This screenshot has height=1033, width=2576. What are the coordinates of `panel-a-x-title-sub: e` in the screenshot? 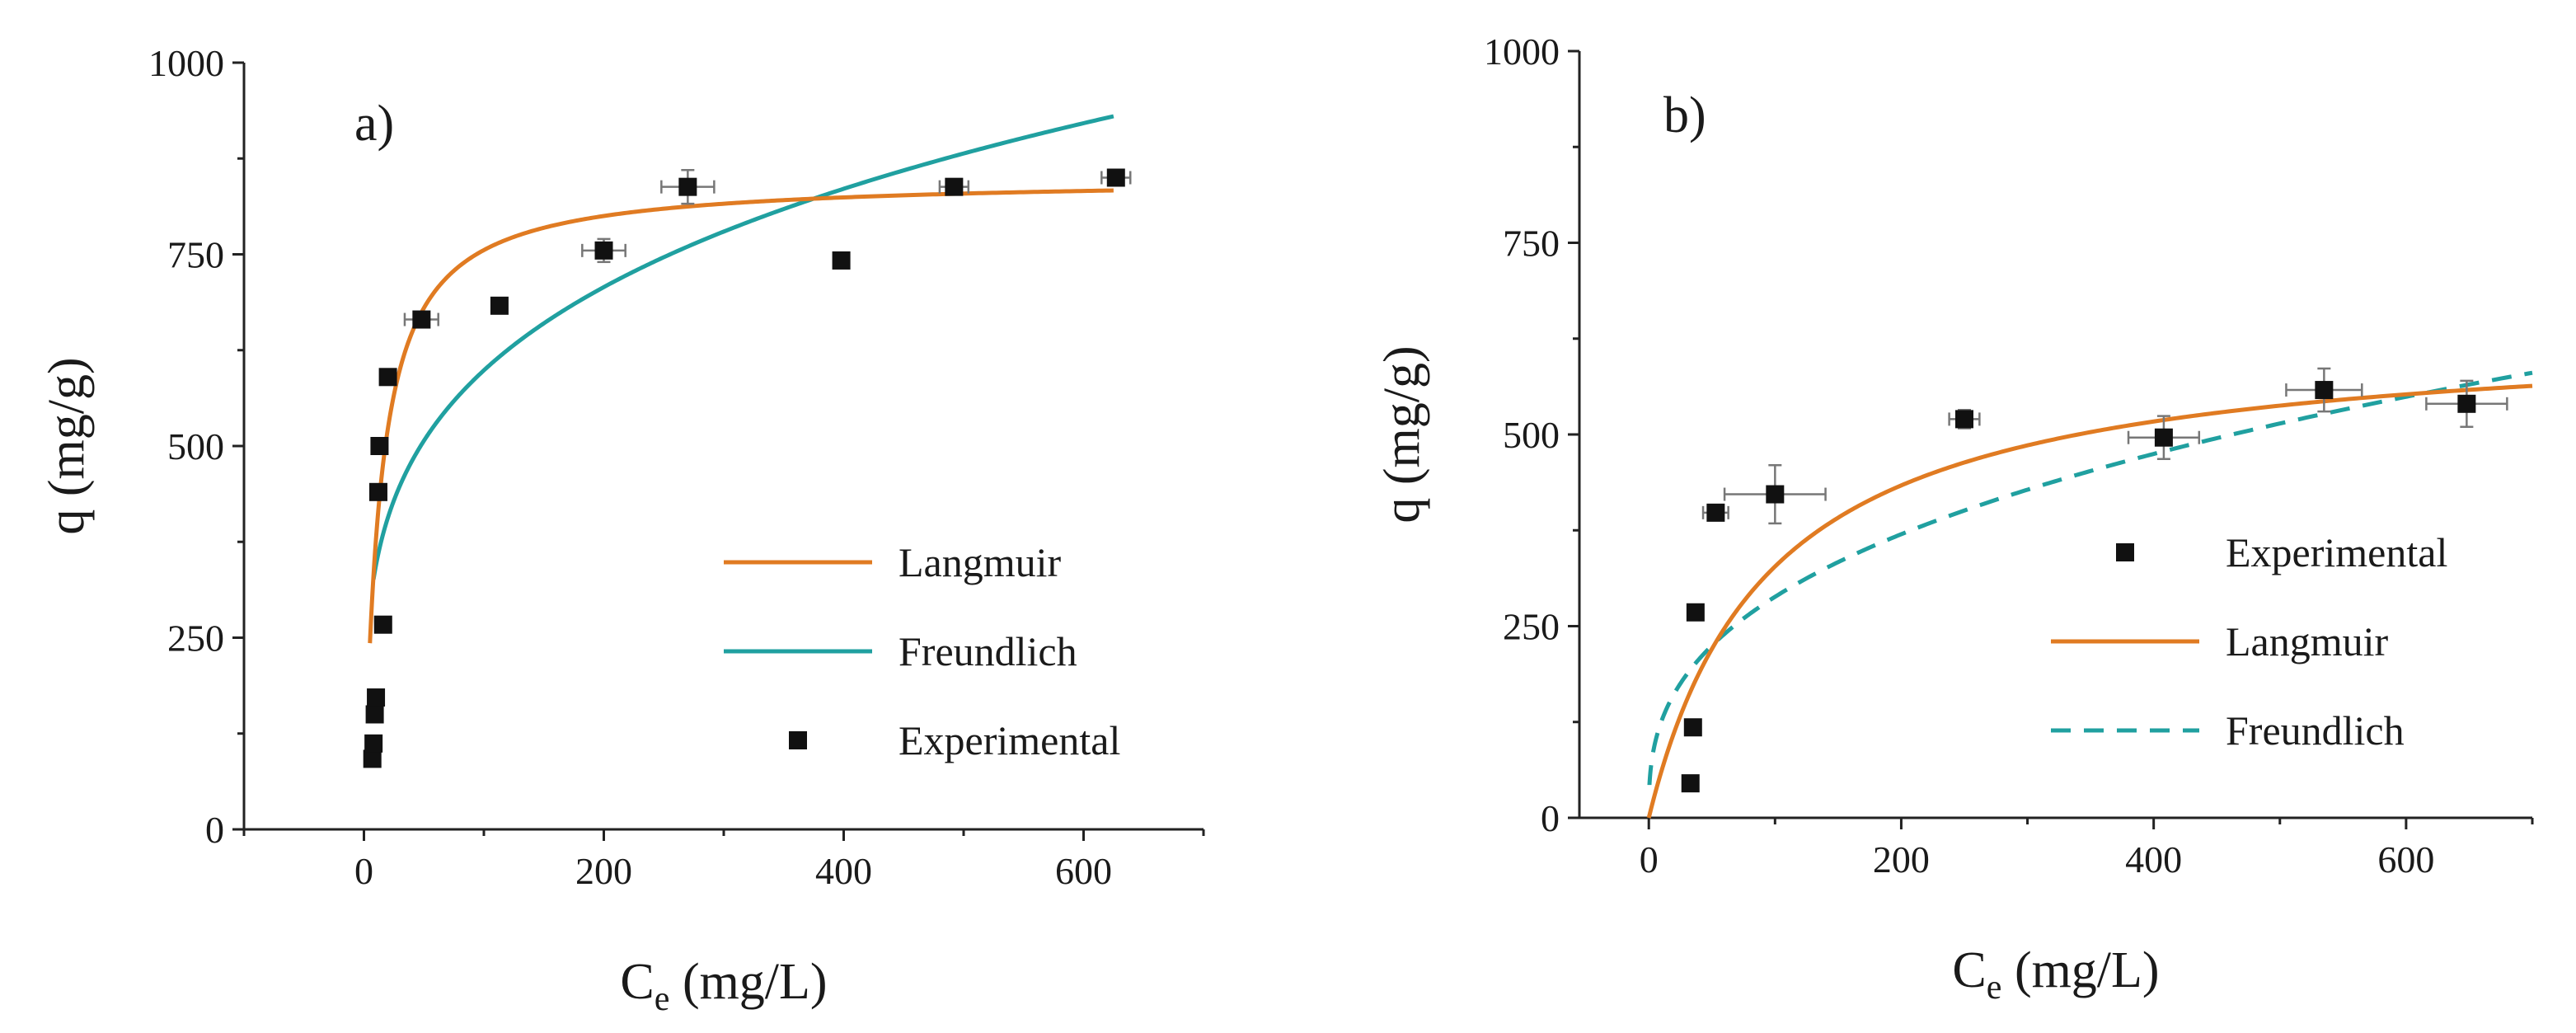 It's located at (663, 999).